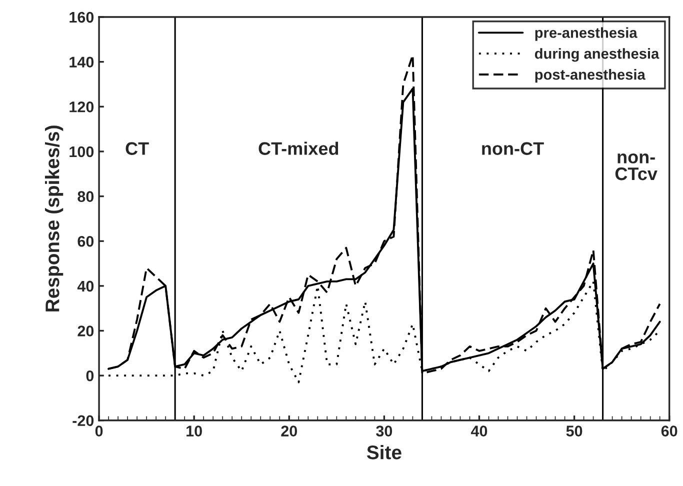  I want to click on annotation: non-CT, so click(513, 148).